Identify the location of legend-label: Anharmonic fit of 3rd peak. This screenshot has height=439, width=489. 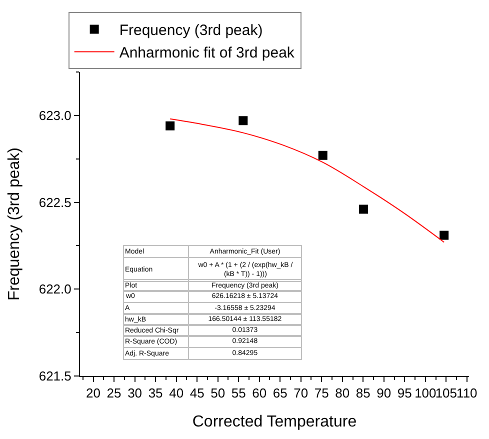
(207, 53).